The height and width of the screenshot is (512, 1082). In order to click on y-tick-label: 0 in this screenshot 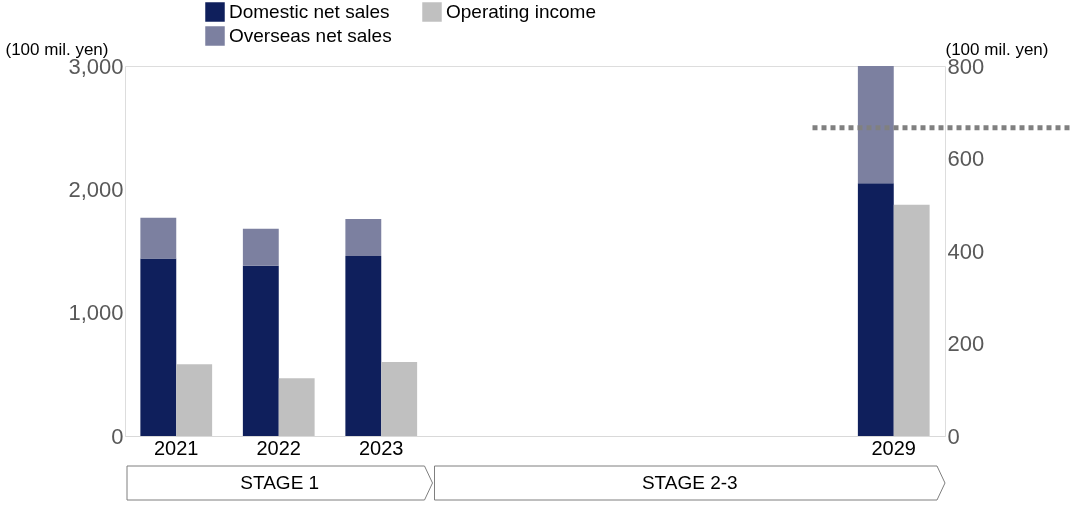, I will do `click(117, 436)`.